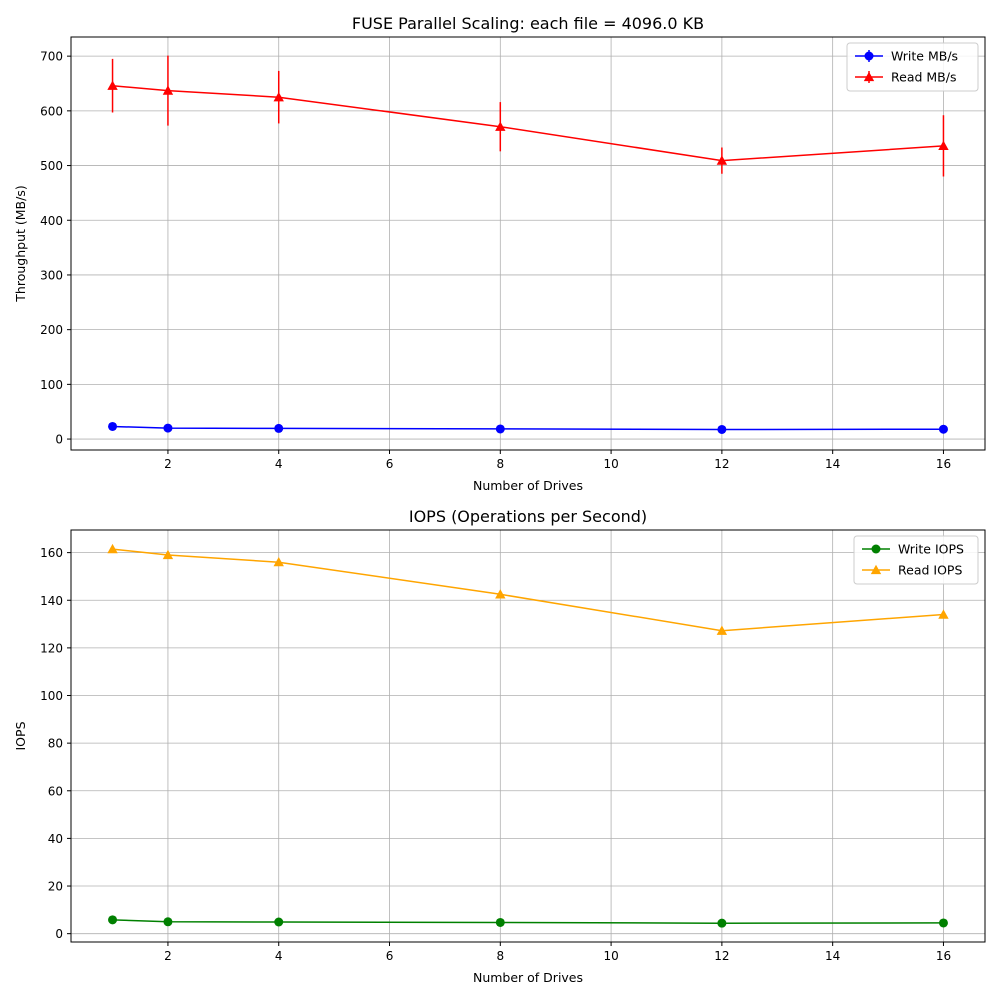 Image resolution: width=1000 pixels, height=1000 pixels. I want to click on iops-y-tick-label: 40, so click(55, 839).